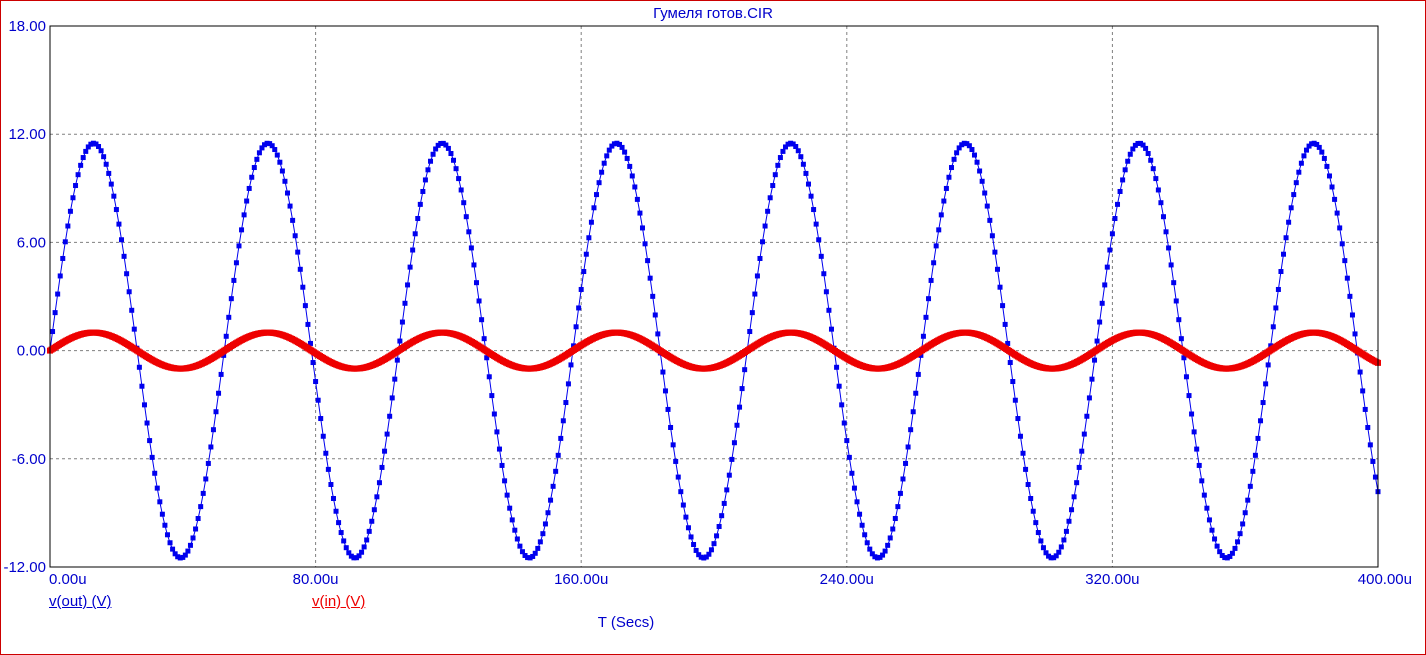  Describe the element at coordinates (714, 350) in the screenshot. I see `series-v-in` at that location.